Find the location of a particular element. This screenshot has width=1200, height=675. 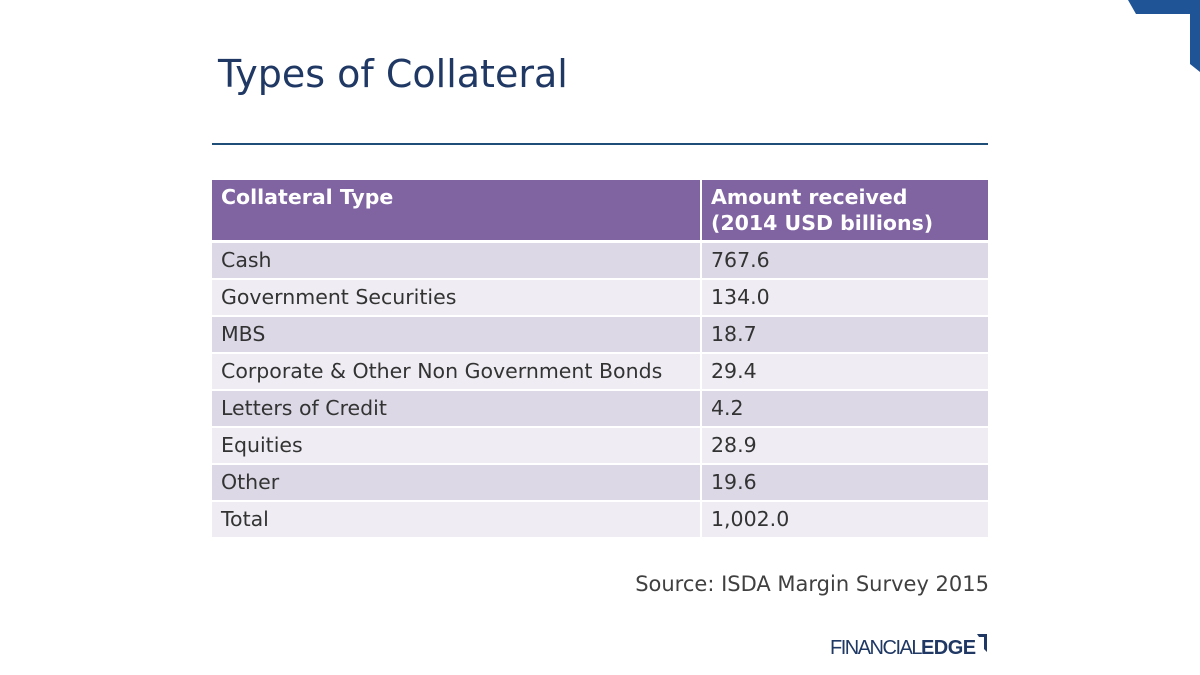

table-row: Letters of Credit 4.2 is located at coordinates (600, 409).